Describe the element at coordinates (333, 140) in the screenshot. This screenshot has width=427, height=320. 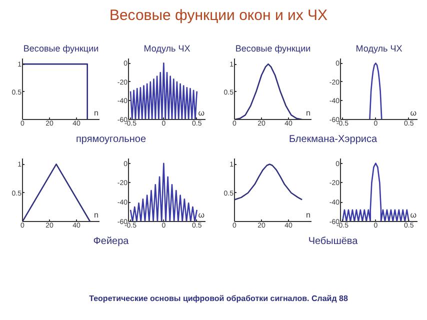
I see `text: Блекмана-Хэрриса` at that location.